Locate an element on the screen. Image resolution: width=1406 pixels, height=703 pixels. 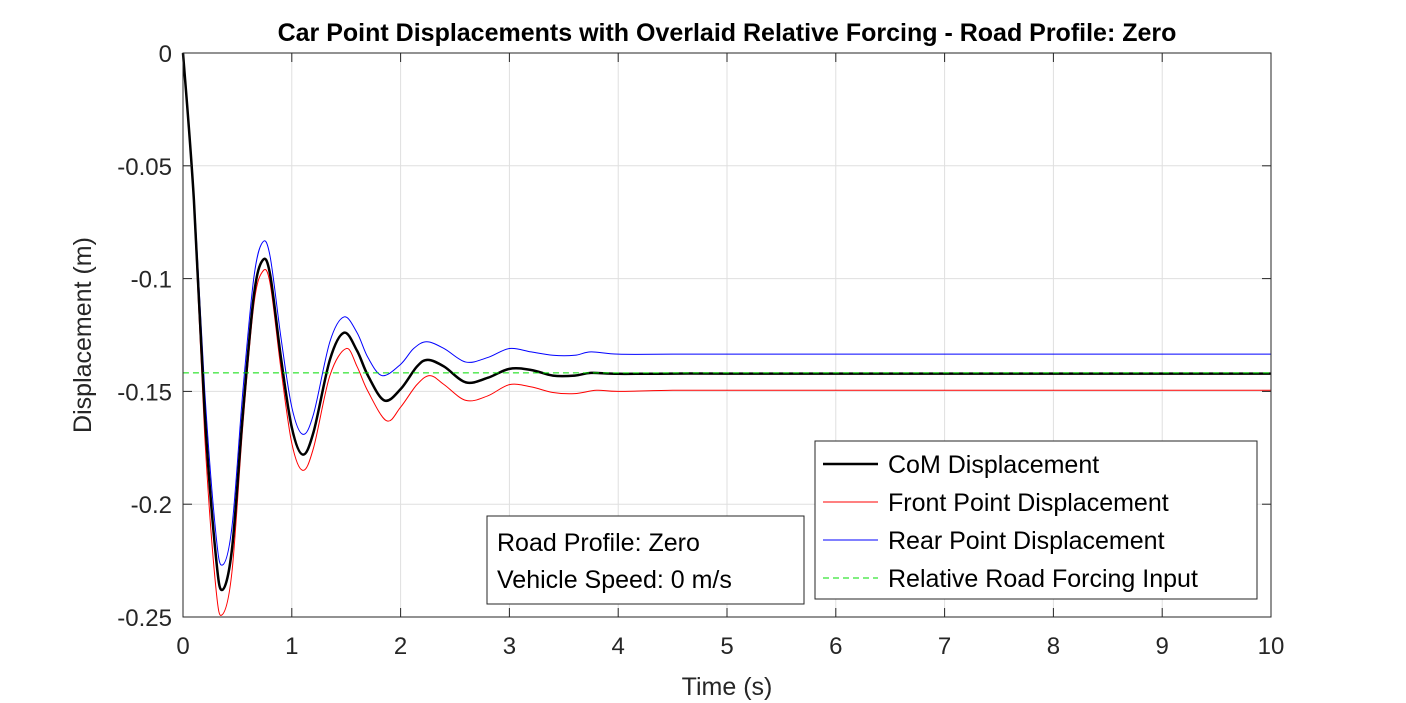
x-axis-label: Time (s) is located at coordinates (727, 687).